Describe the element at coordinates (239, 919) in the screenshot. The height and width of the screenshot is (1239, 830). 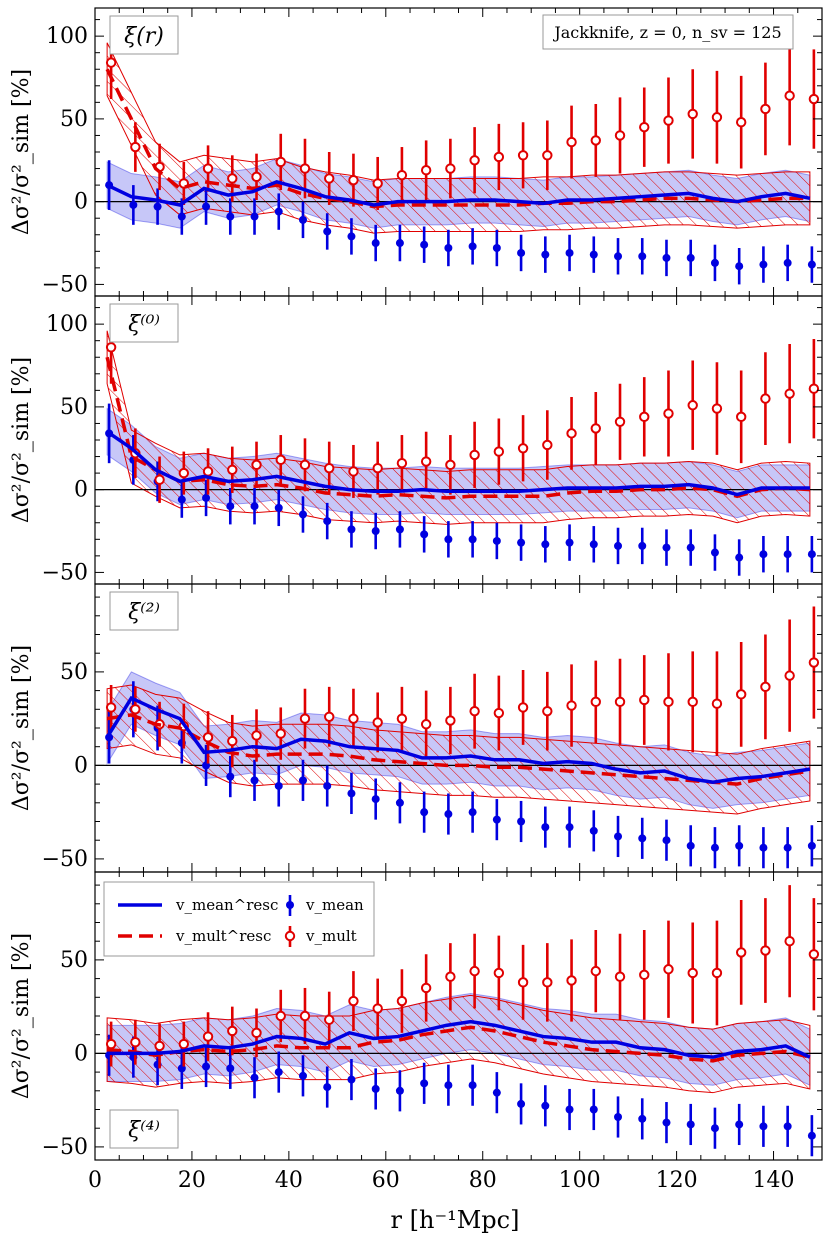
I see `legend-box` at that location.